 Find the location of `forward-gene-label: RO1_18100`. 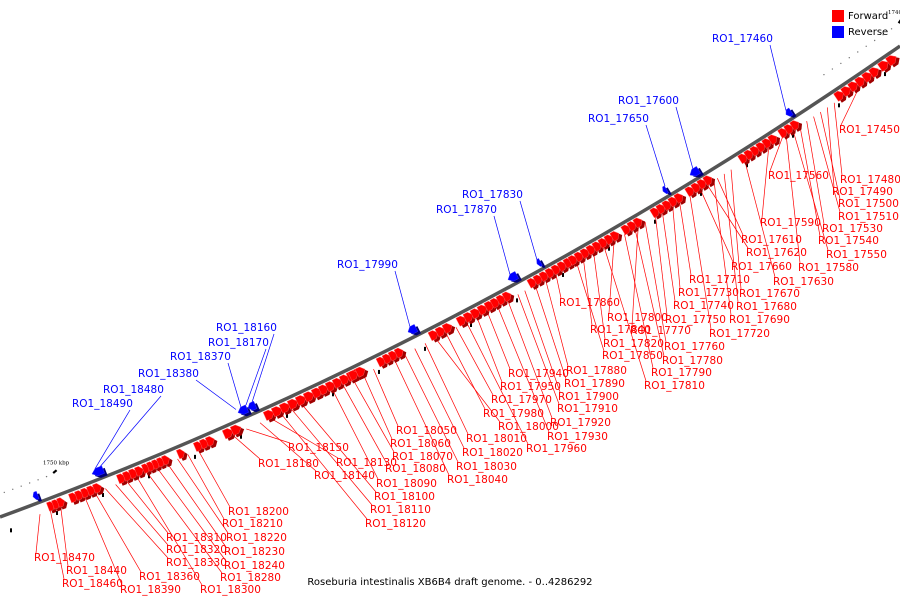

forward-gene-label: RO1_18100 is located at coordinates (404, 497).